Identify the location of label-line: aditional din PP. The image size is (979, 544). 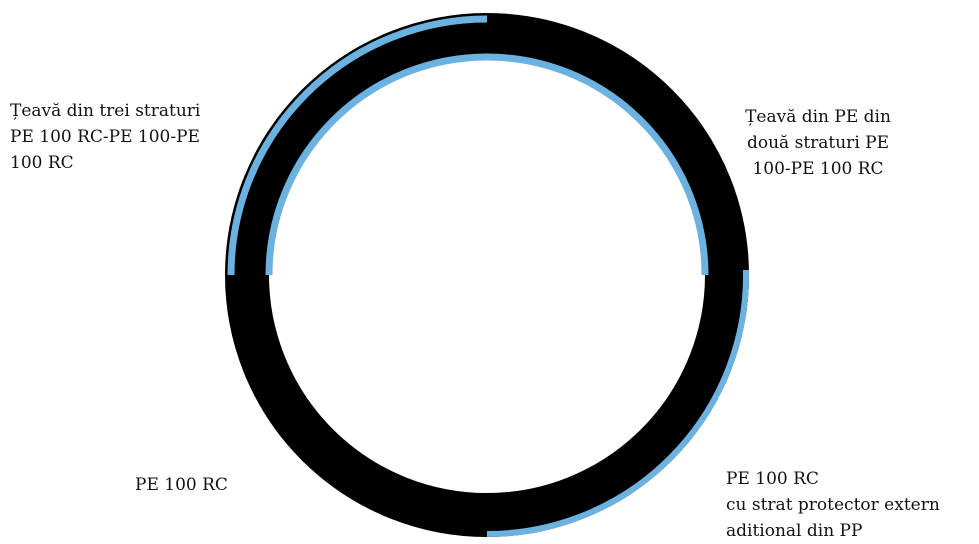
(794, 531).